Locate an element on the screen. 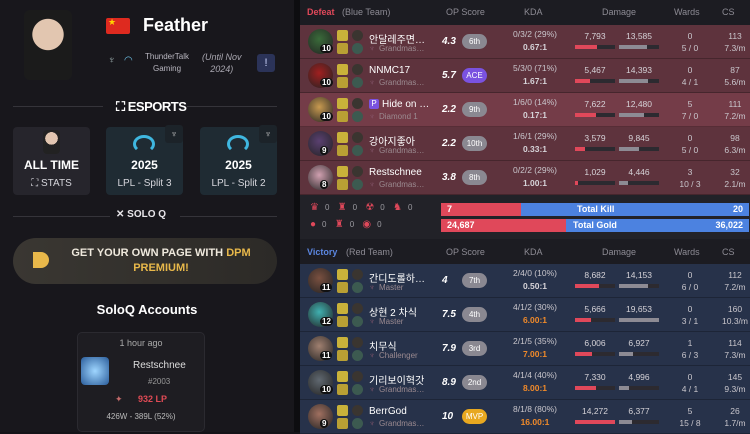 This screenshot has width=750, height=434. tower-count: 0 is located at coordinates (324, 224).